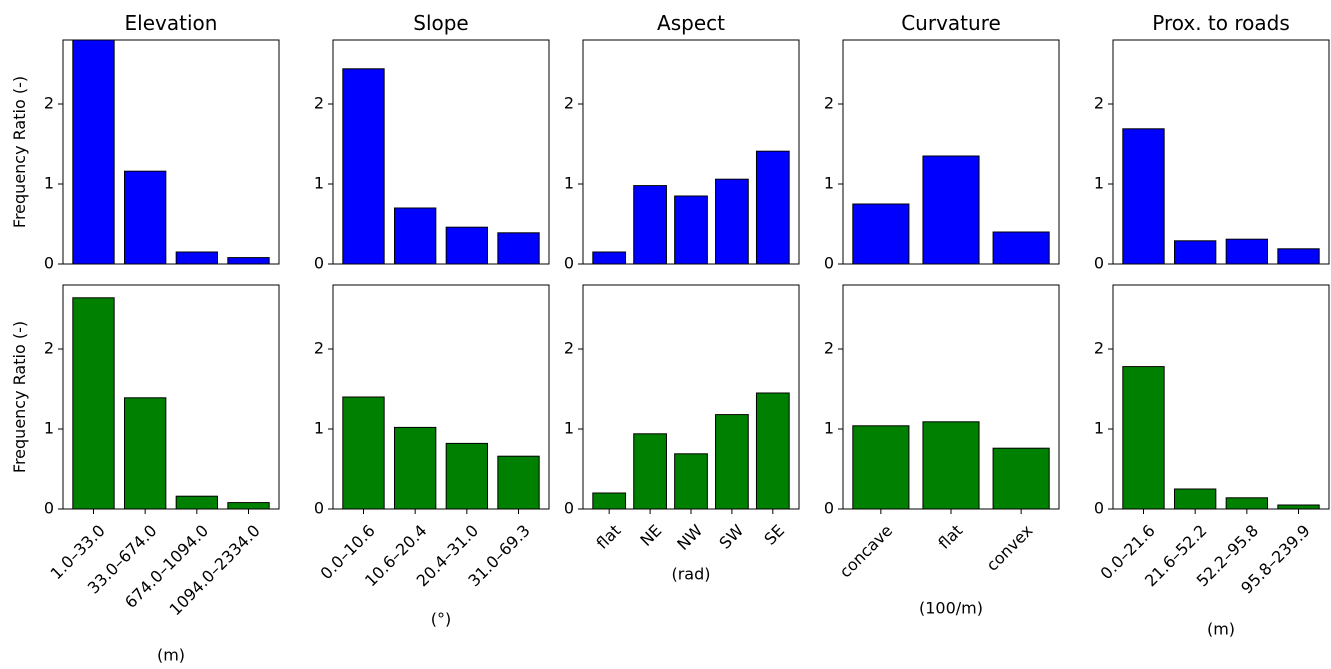 The image size is (1331, 669). Describe the element at coordinates (691, 23) in the screenshot. I see `panel-title: Aspect` at that location.